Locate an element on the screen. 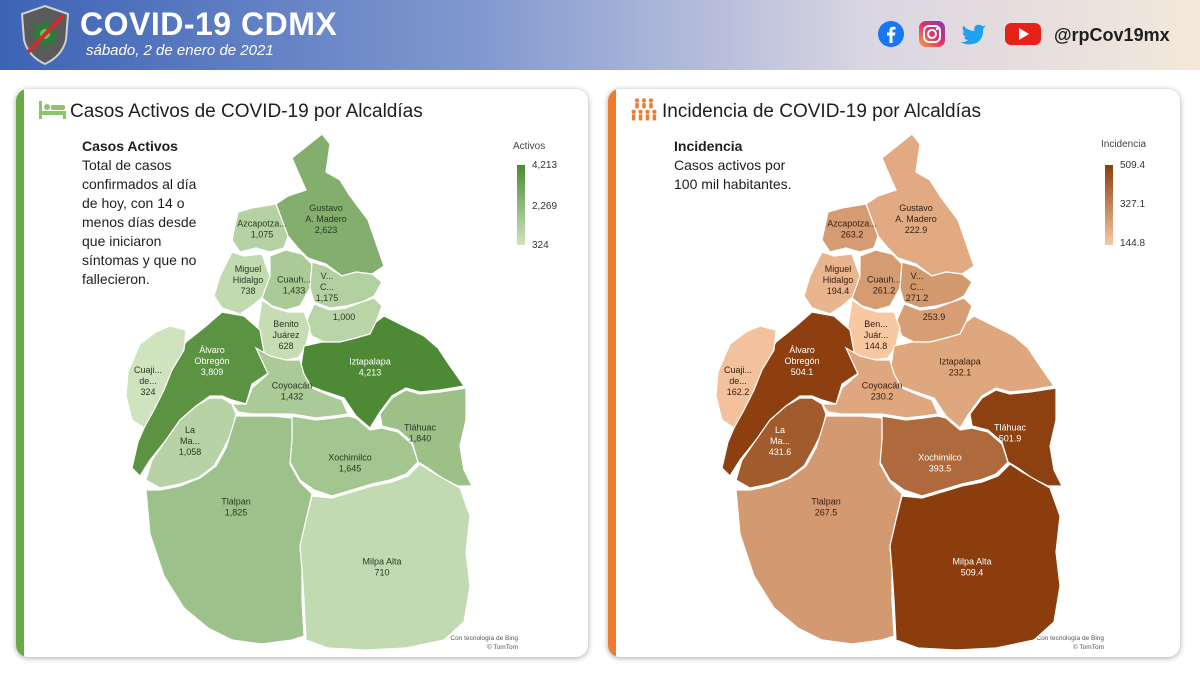 This screenshot has width=1200, height=675. alcaldia-label-cua: Cuauh... 261.2 is located at coordinates (884, 285).